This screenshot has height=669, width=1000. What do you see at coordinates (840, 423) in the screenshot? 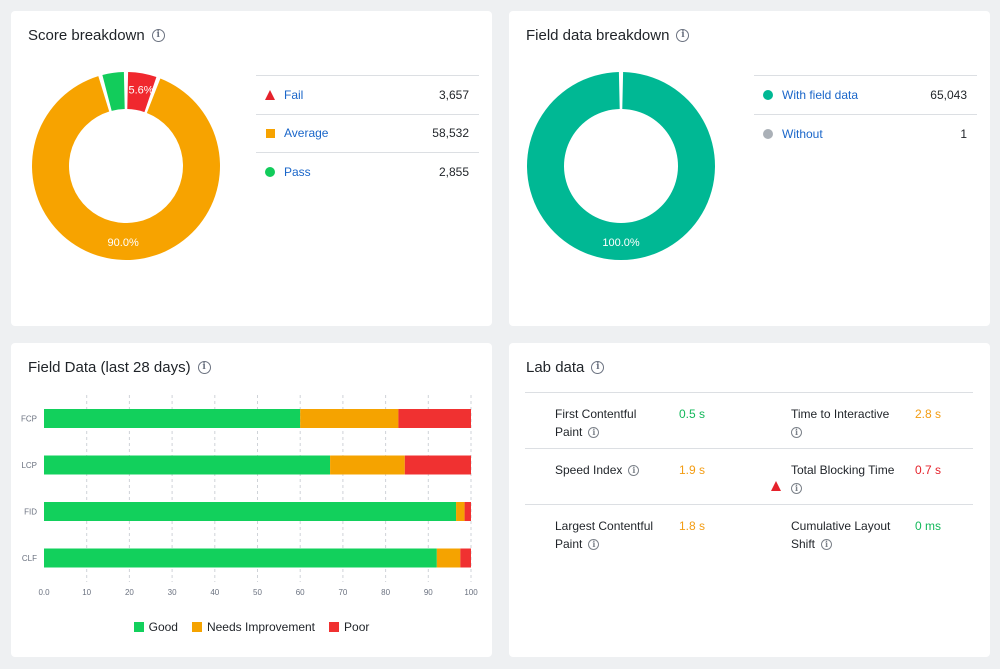
I see `metric-name: Time to Interactive i` at bounding box center [840, 423].